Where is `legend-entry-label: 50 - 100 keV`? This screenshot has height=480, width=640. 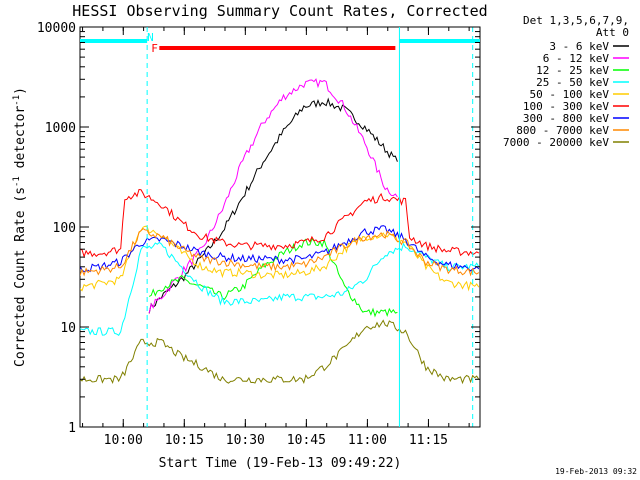 legend-entry-label: 50 - 100 keV is located at coordinates (570, 94).